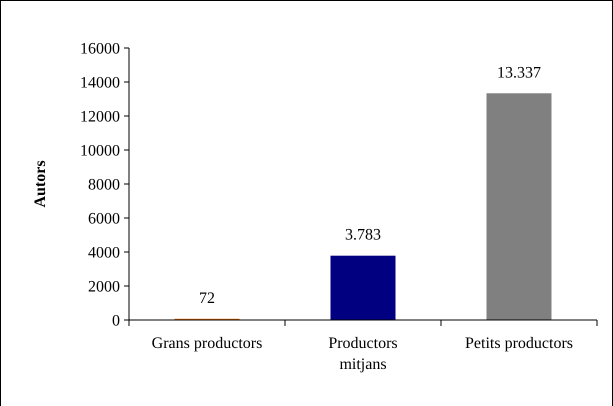  What do you see at coordinates (100, 49) in the screenshot?
I see `y-tick-label: 16000` at bounding box center [100, 49].